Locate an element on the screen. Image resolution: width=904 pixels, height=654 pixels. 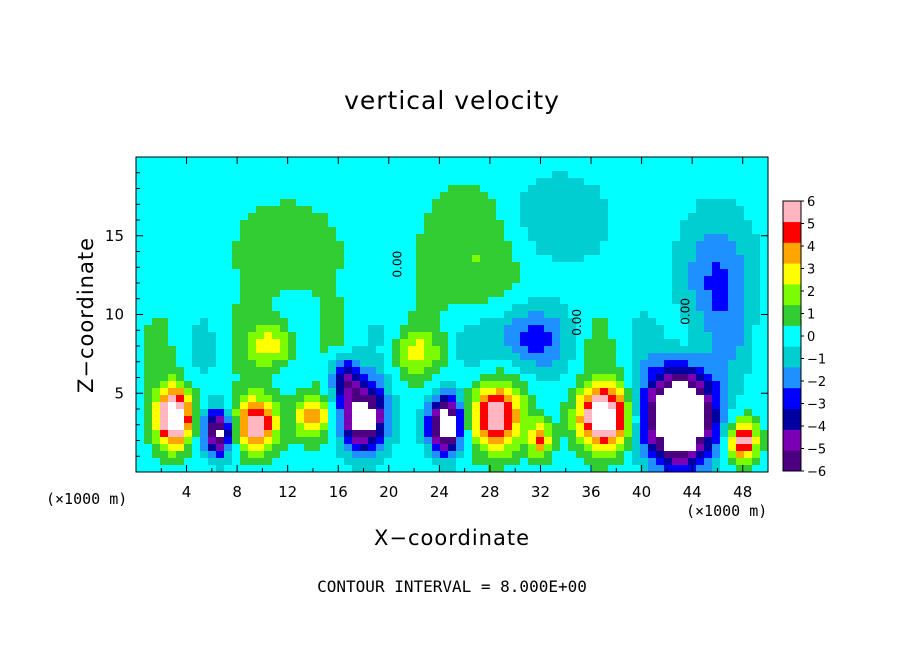
colorbar-label: 2 is located at coordinates (811, 292).